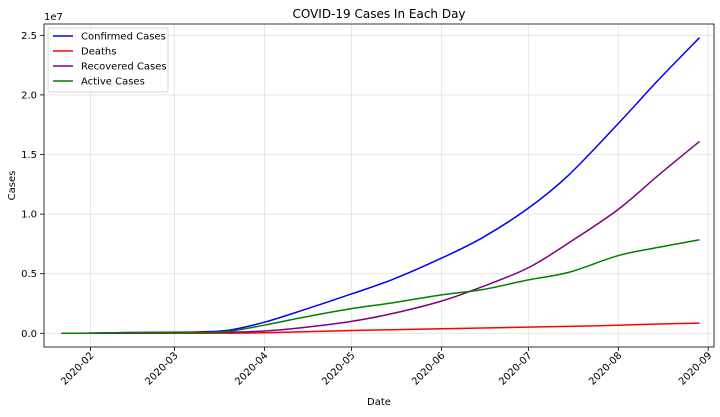 This screenshot has height=417, width=720. I want to click on y-offset-label: 1e7, so click(53, 17).